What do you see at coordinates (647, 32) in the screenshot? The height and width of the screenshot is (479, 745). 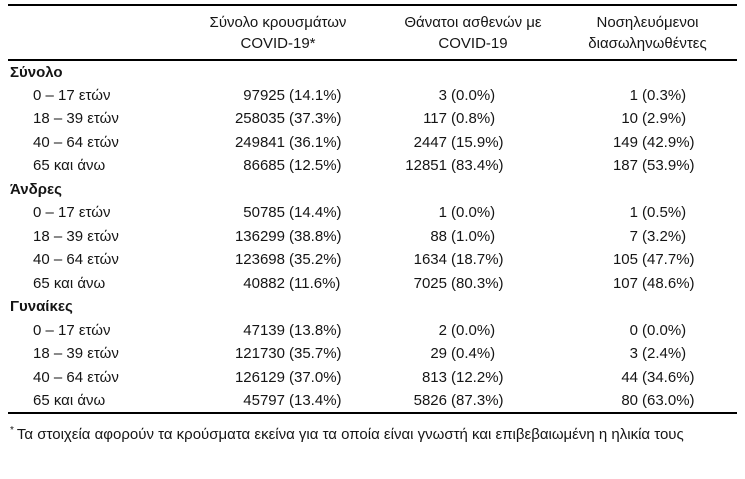 I see `header-intubated: Νοσηλευόμενοι διασωληνωθέντες` at bounding box center [647, 32].